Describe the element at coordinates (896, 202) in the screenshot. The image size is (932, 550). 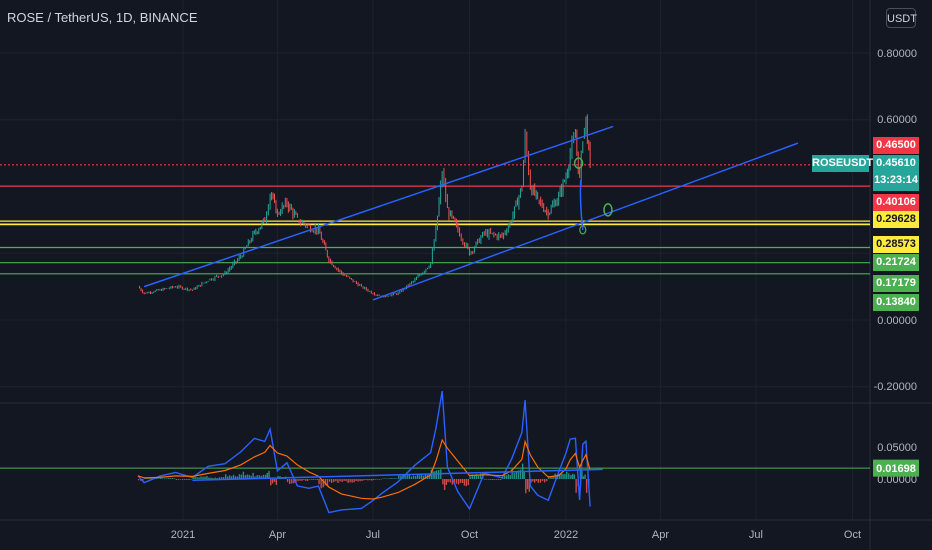
I see `level-price-label: 0.40106` at that location.